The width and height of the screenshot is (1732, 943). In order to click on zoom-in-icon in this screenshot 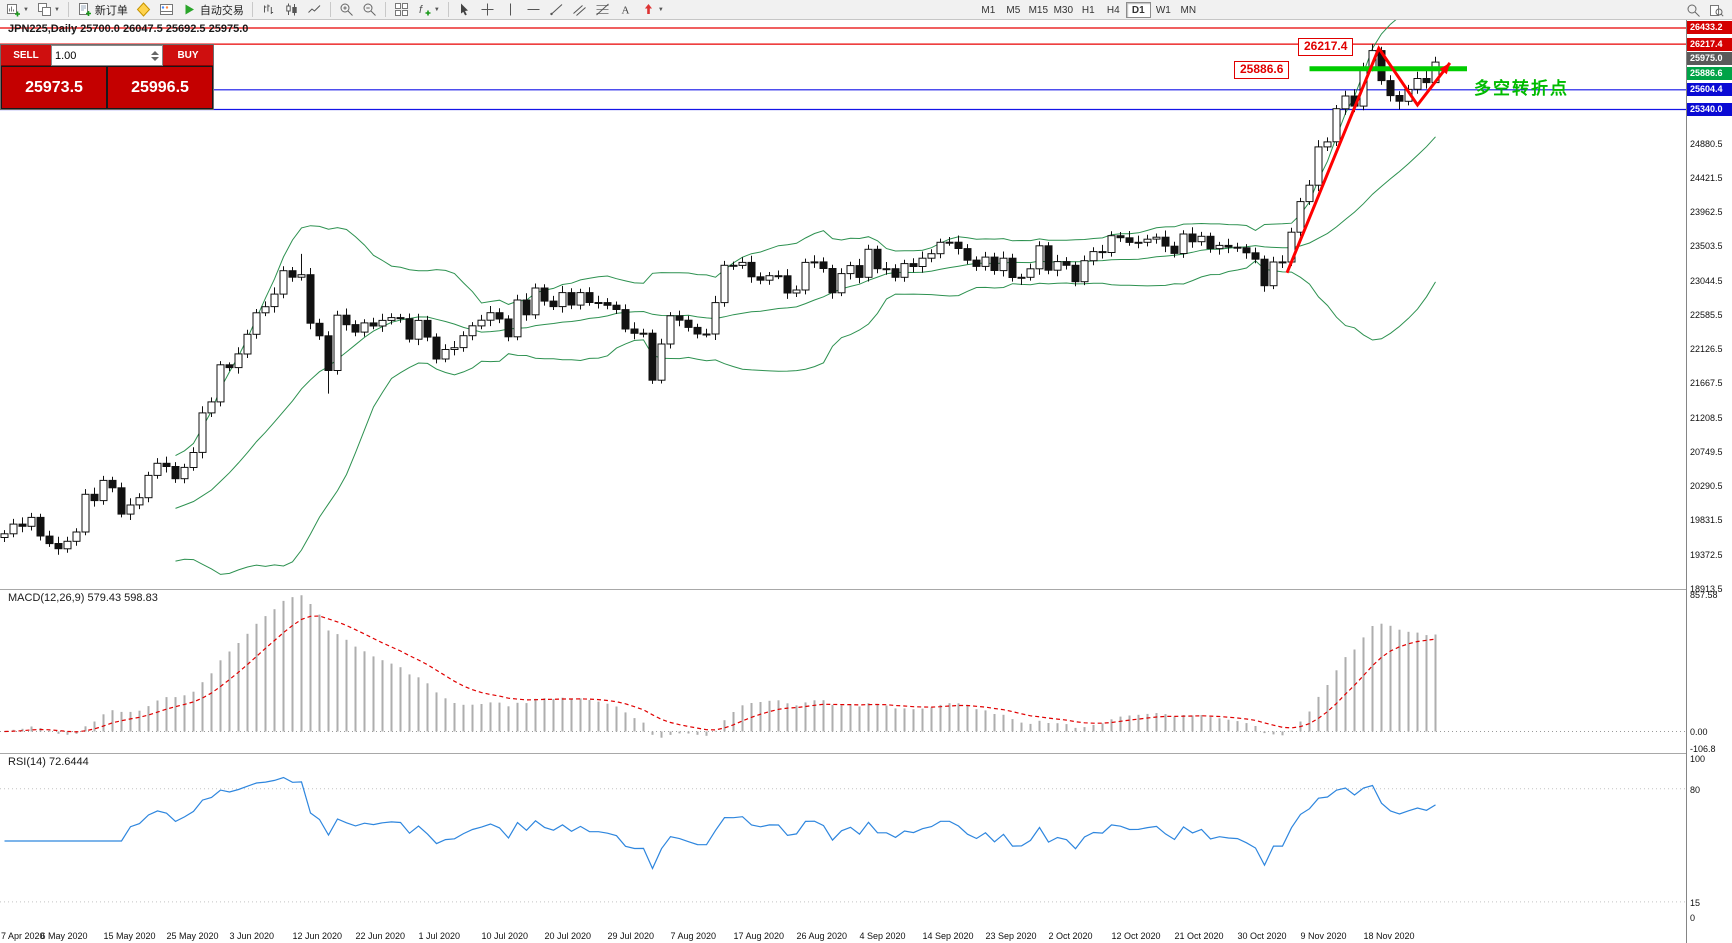, I will do `click(346, 9)`.